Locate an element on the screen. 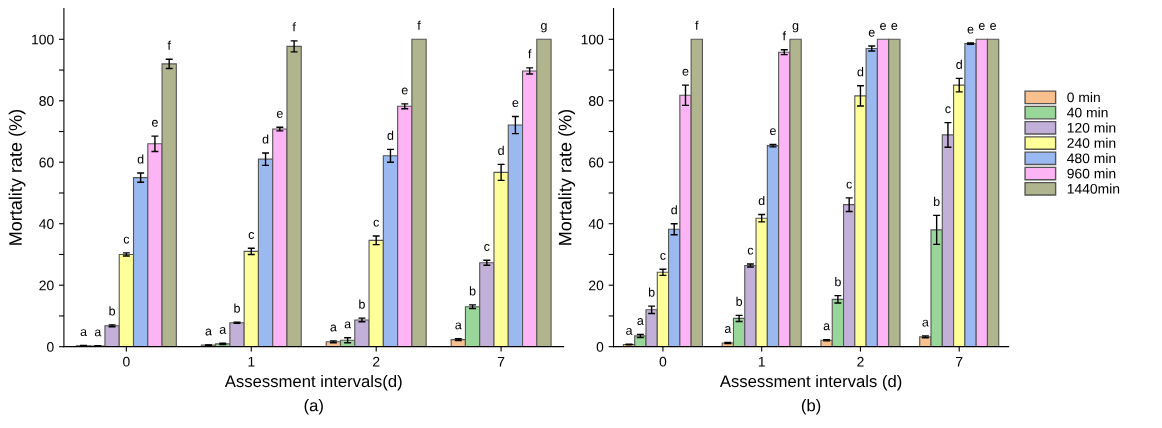 Image resolution: width=1162 pixels, height=428 pixels. text: (b) is located at coordinates (811, 407).